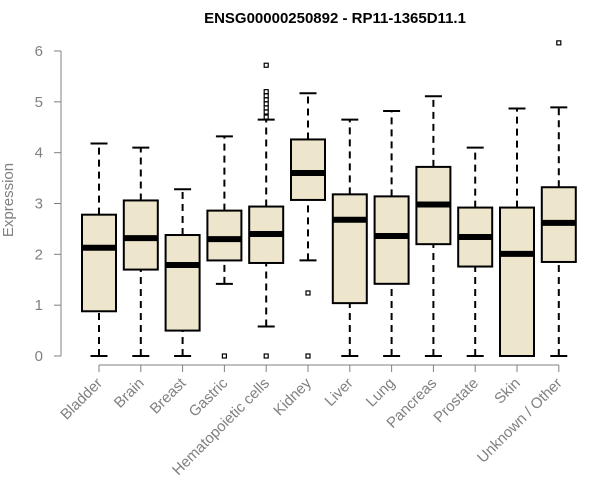 This screenshot has height=500, width=600. I want to click on y-axis-label: Expression, so click(8, 200).